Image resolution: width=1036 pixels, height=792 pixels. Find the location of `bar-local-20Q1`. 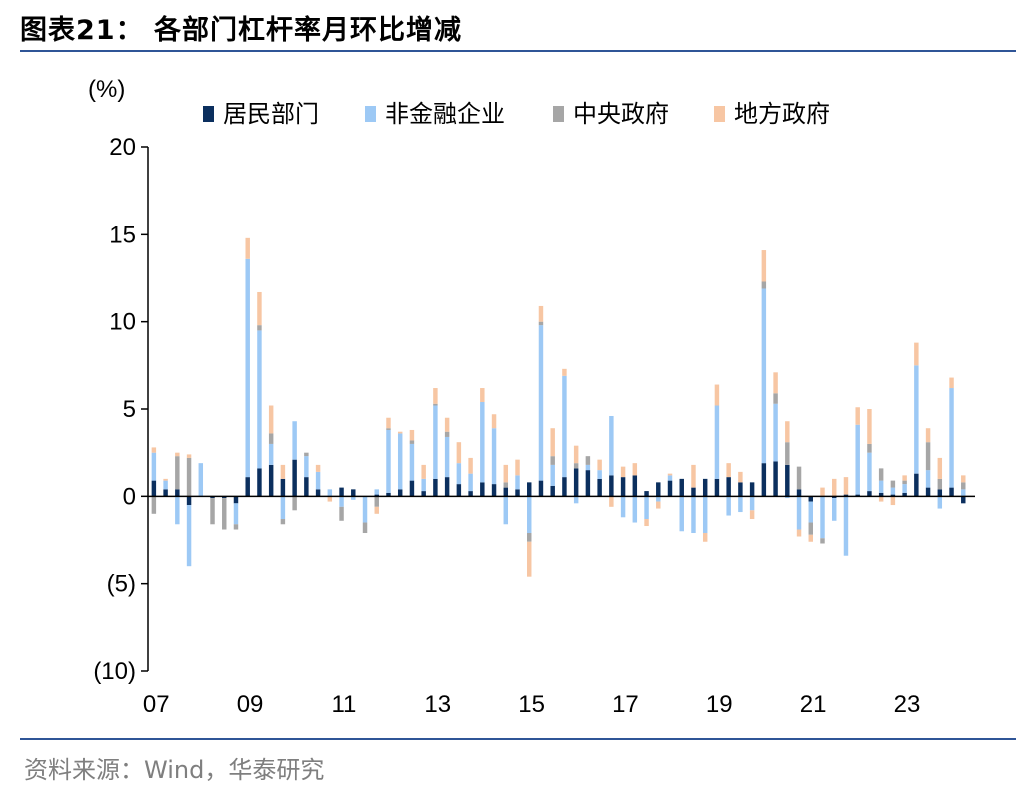

bar-local-20Q1 is located at coordinates (764, 266).